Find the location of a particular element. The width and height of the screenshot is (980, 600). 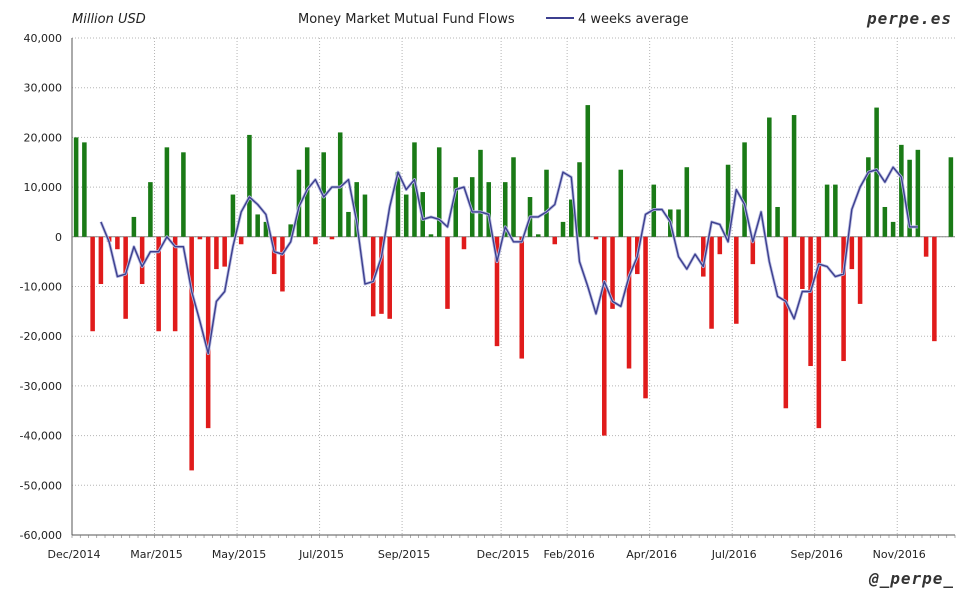

x-tick-label: Apr/2016 is located at coordinates (651, 554).